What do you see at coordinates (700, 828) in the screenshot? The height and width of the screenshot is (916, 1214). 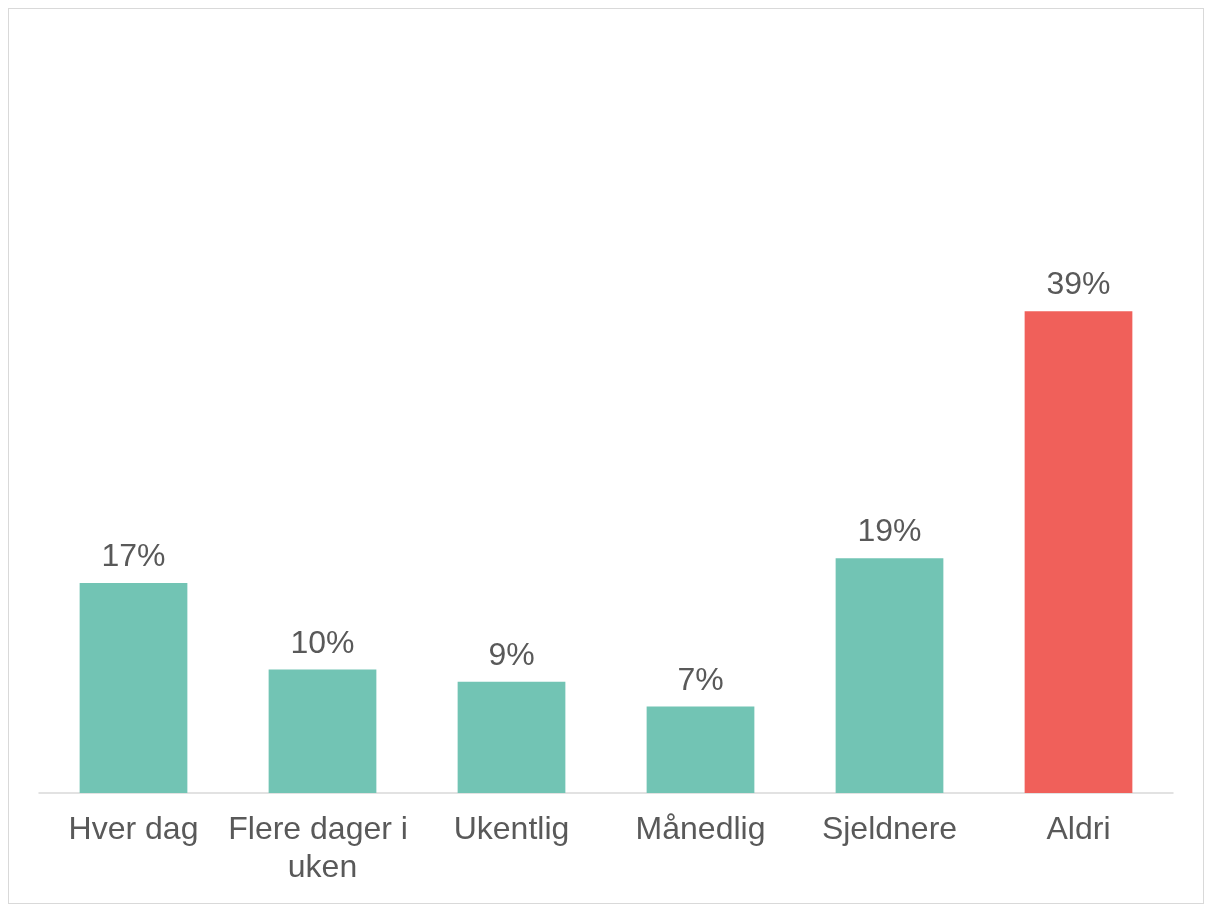 I see `x-tick-label: Månedlig` at bounding box center [700, 828].